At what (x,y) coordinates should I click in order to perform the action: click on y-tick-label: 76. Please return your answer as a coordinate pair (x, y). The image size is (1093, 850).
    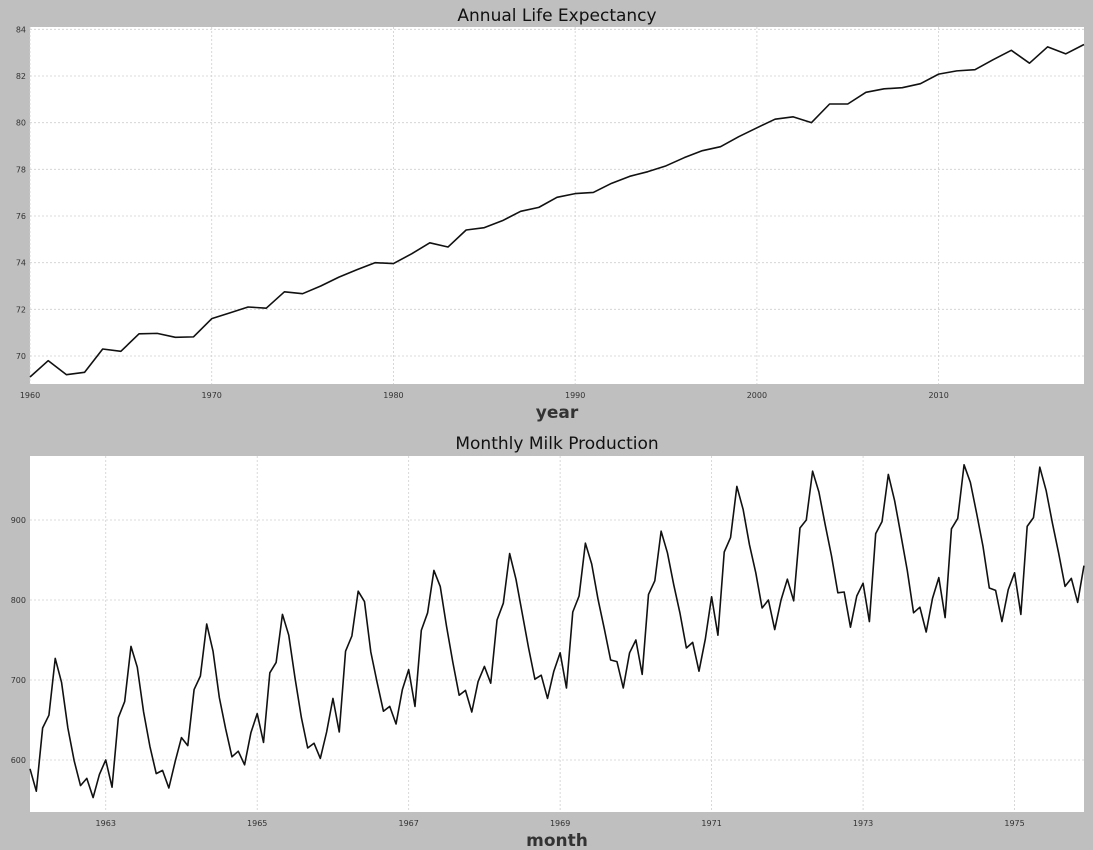
    Looking at the image, I should click on (21, 216).